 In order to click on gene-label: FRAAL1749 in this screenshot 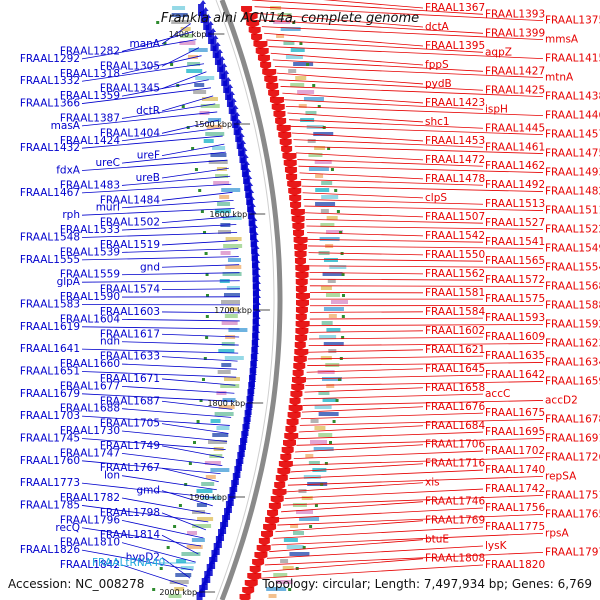, I will do `click(130, 446)`.